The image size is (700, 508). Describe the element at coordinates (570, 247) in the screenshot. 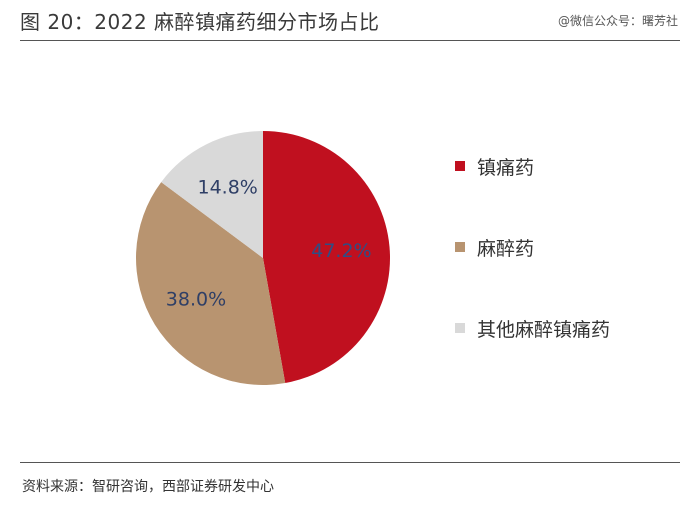

I see `legend-item-2: 麻醉药` at that location.